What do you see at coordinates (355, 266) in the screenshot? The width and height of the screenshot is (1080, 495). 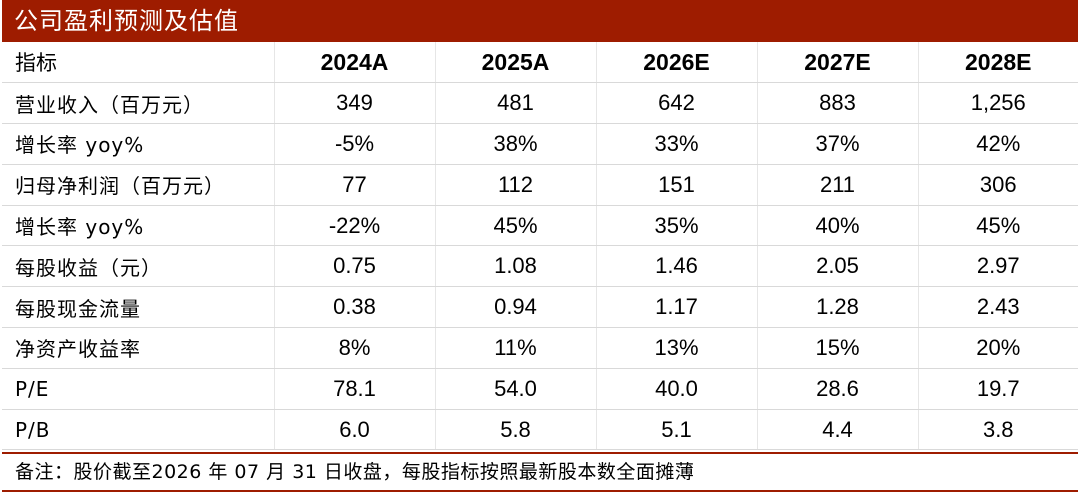 I see `metric-value: 0.75` at bounding box center [355, 266].